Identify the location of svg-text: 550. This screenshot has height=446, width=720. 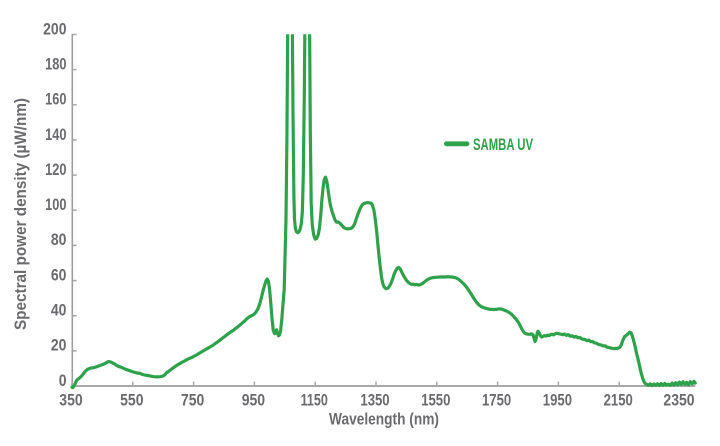
(131, 400).